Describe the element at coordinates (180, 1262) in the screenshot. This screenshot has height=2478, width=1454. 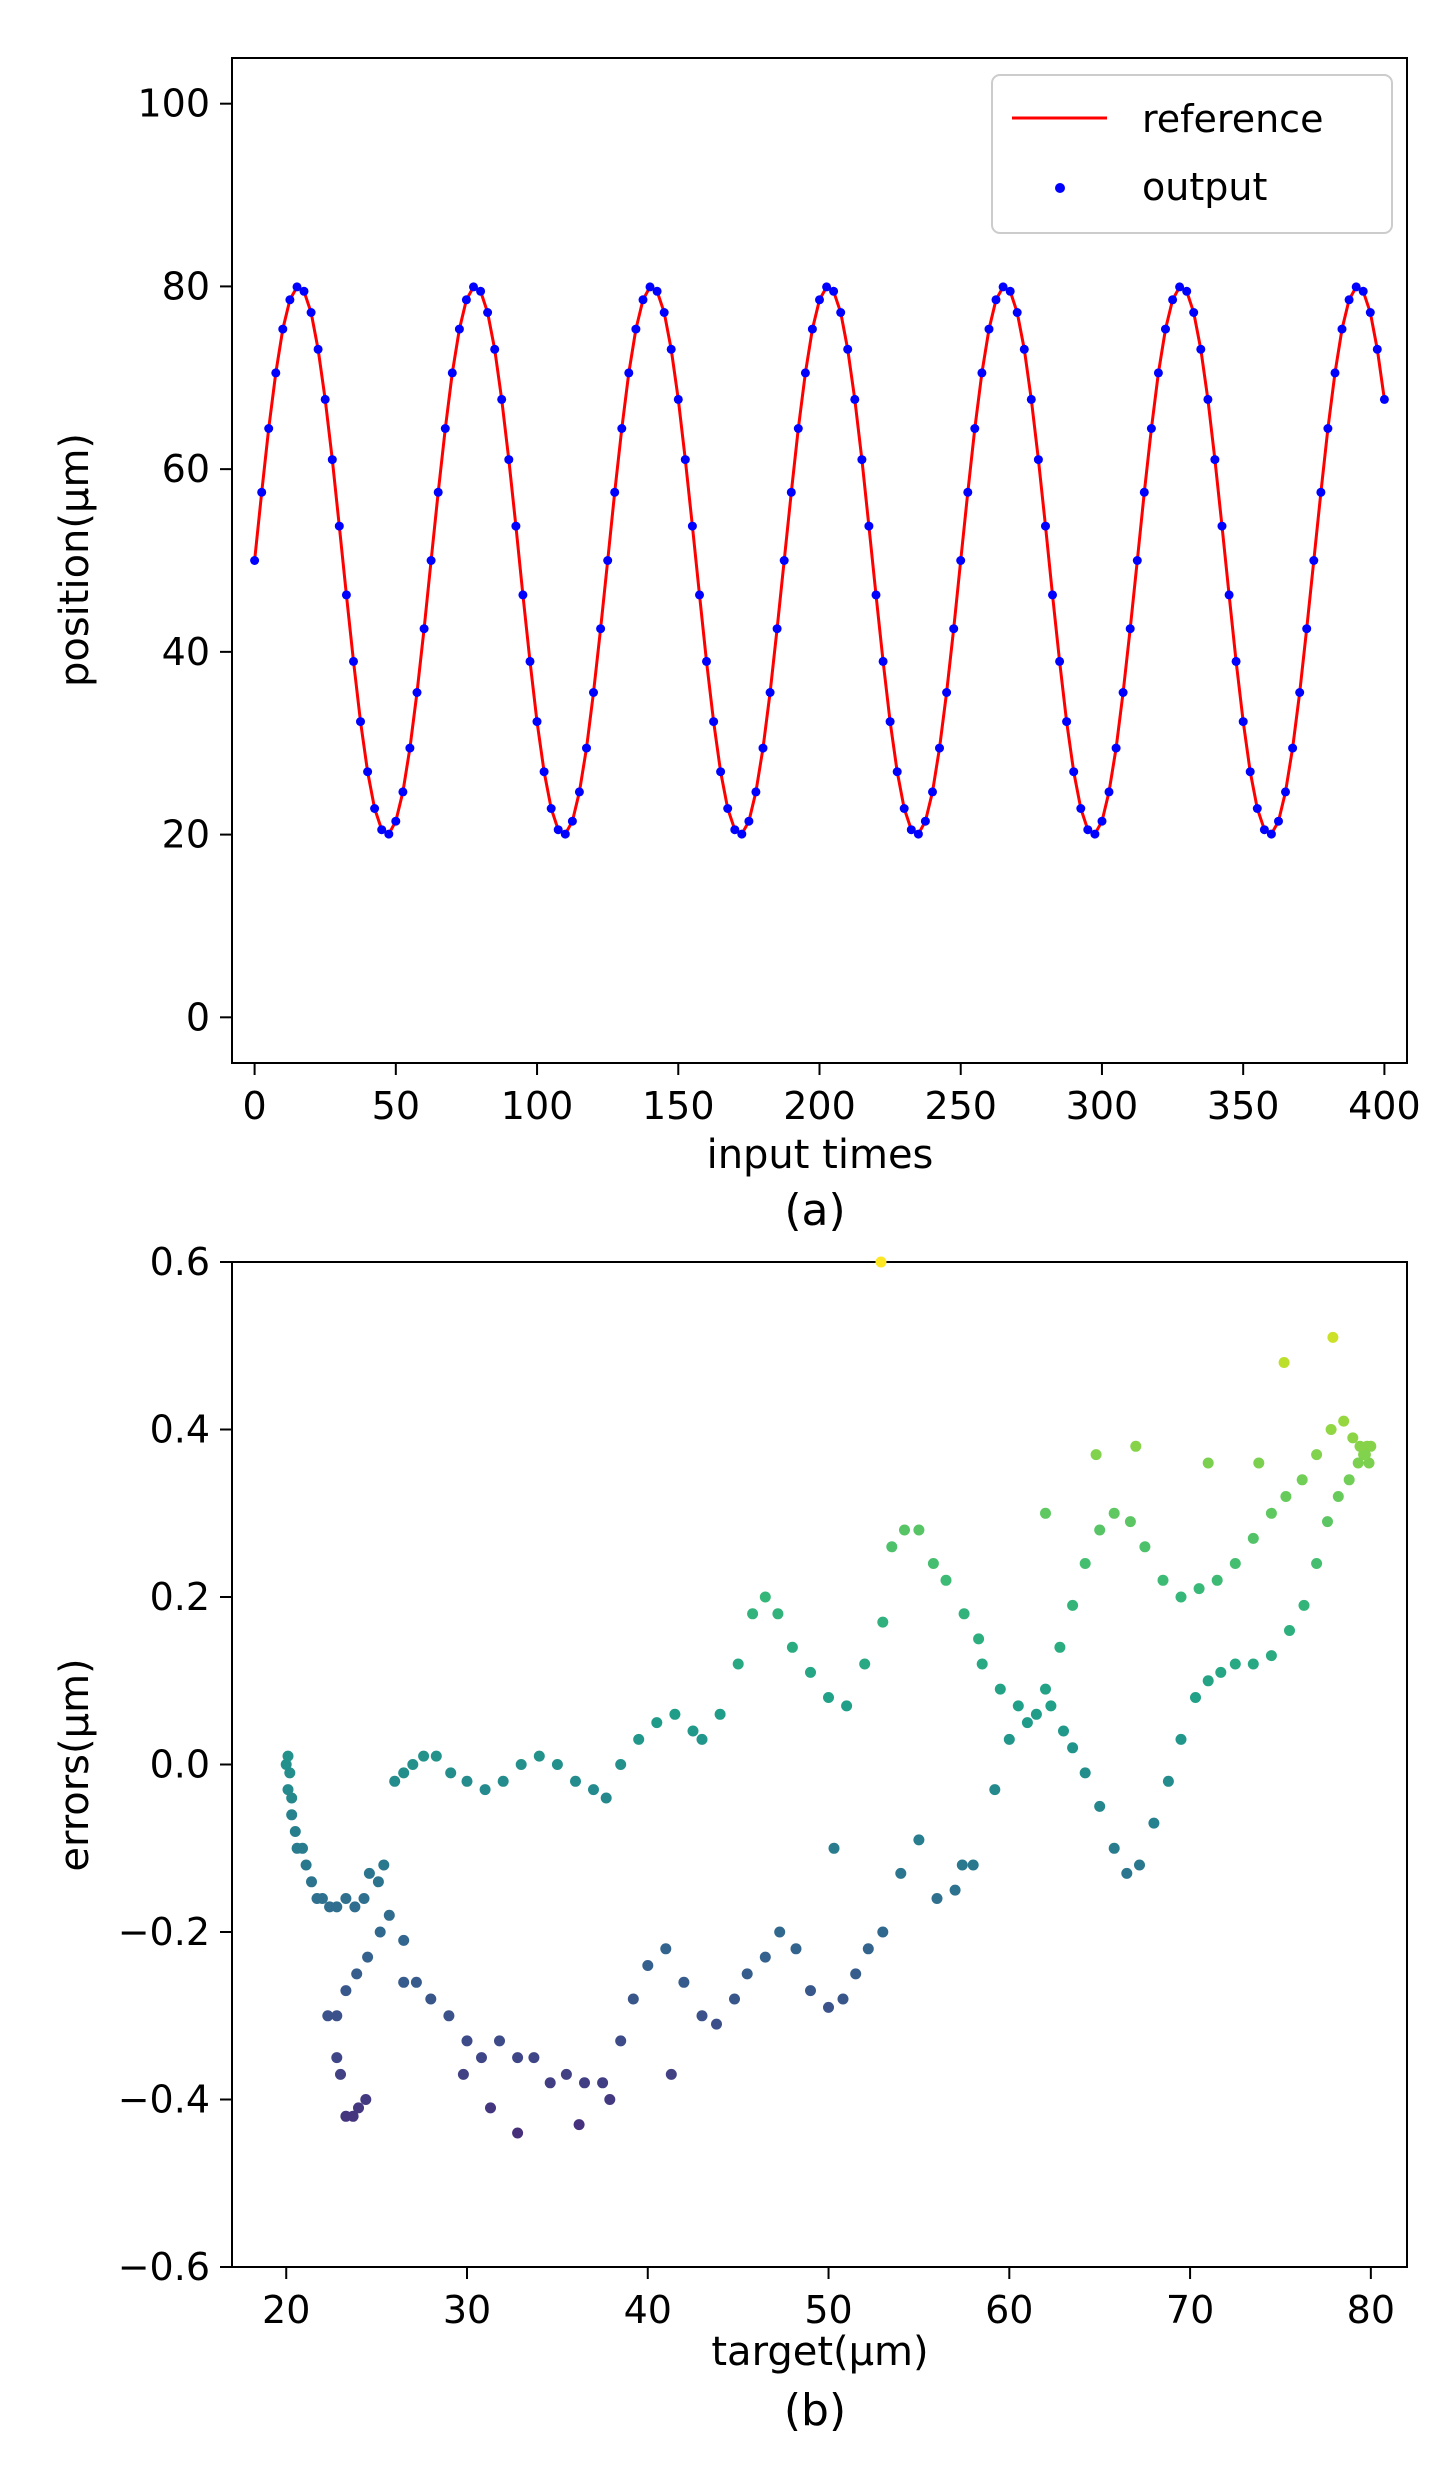
I see `y-tick-label: 0.6` at that location.